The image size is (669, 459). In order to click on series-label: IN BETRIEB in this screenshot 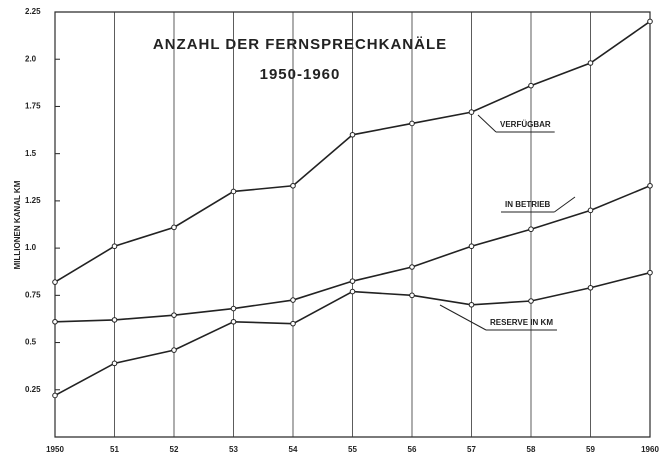, I will do `click(528, 204)`.